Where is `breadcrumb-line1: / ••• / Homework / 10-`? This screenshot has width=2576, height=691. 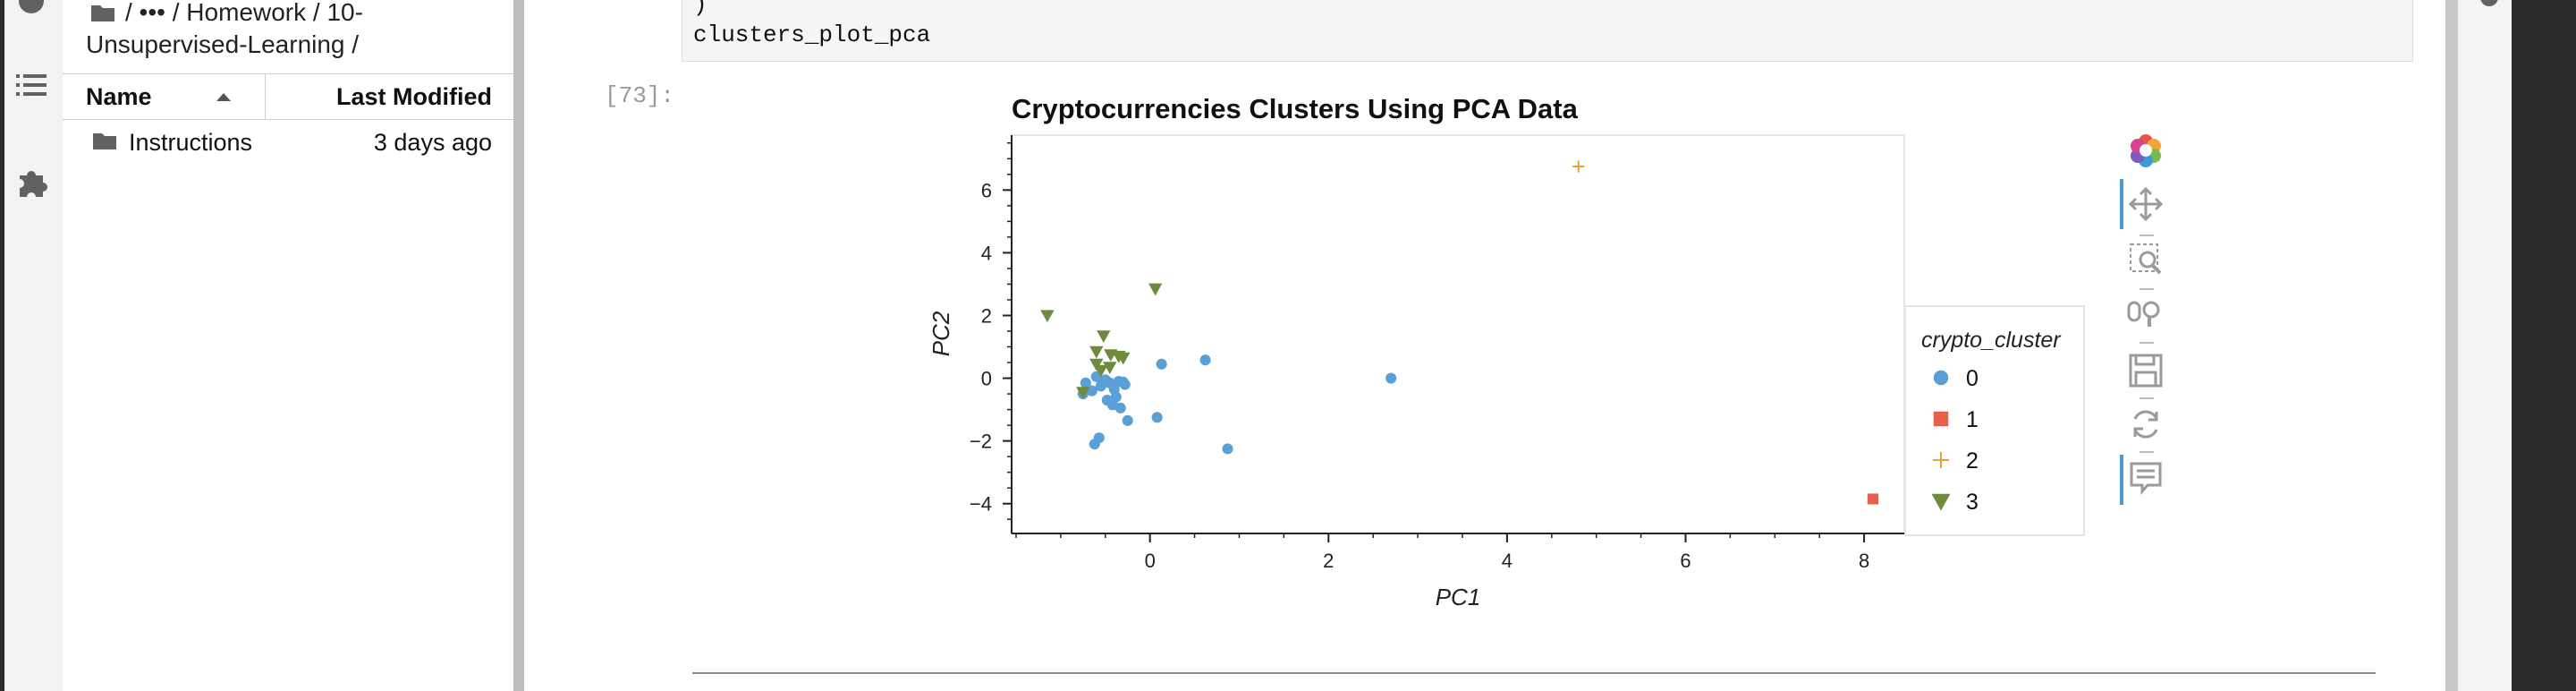 breadcrumb-line1: / ••• / Homework / 10- is located at coordinates (244, 13).